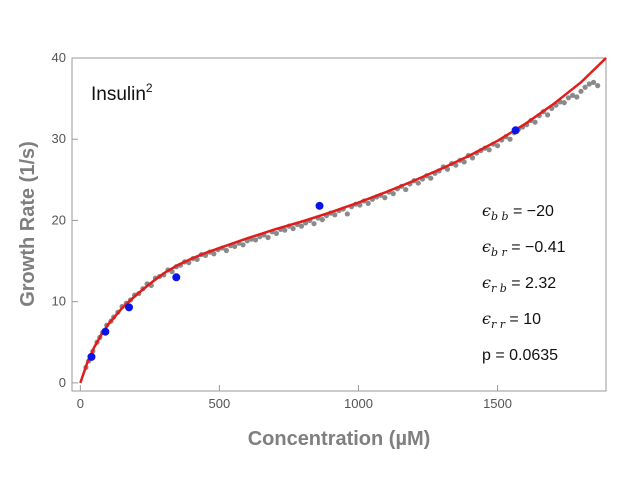 This screenshot has width=624, height=492. What do you see at coordinates (531, 211) in the screenshot?
I see `annotation-value: = −20` at bounding box center [531, 211].